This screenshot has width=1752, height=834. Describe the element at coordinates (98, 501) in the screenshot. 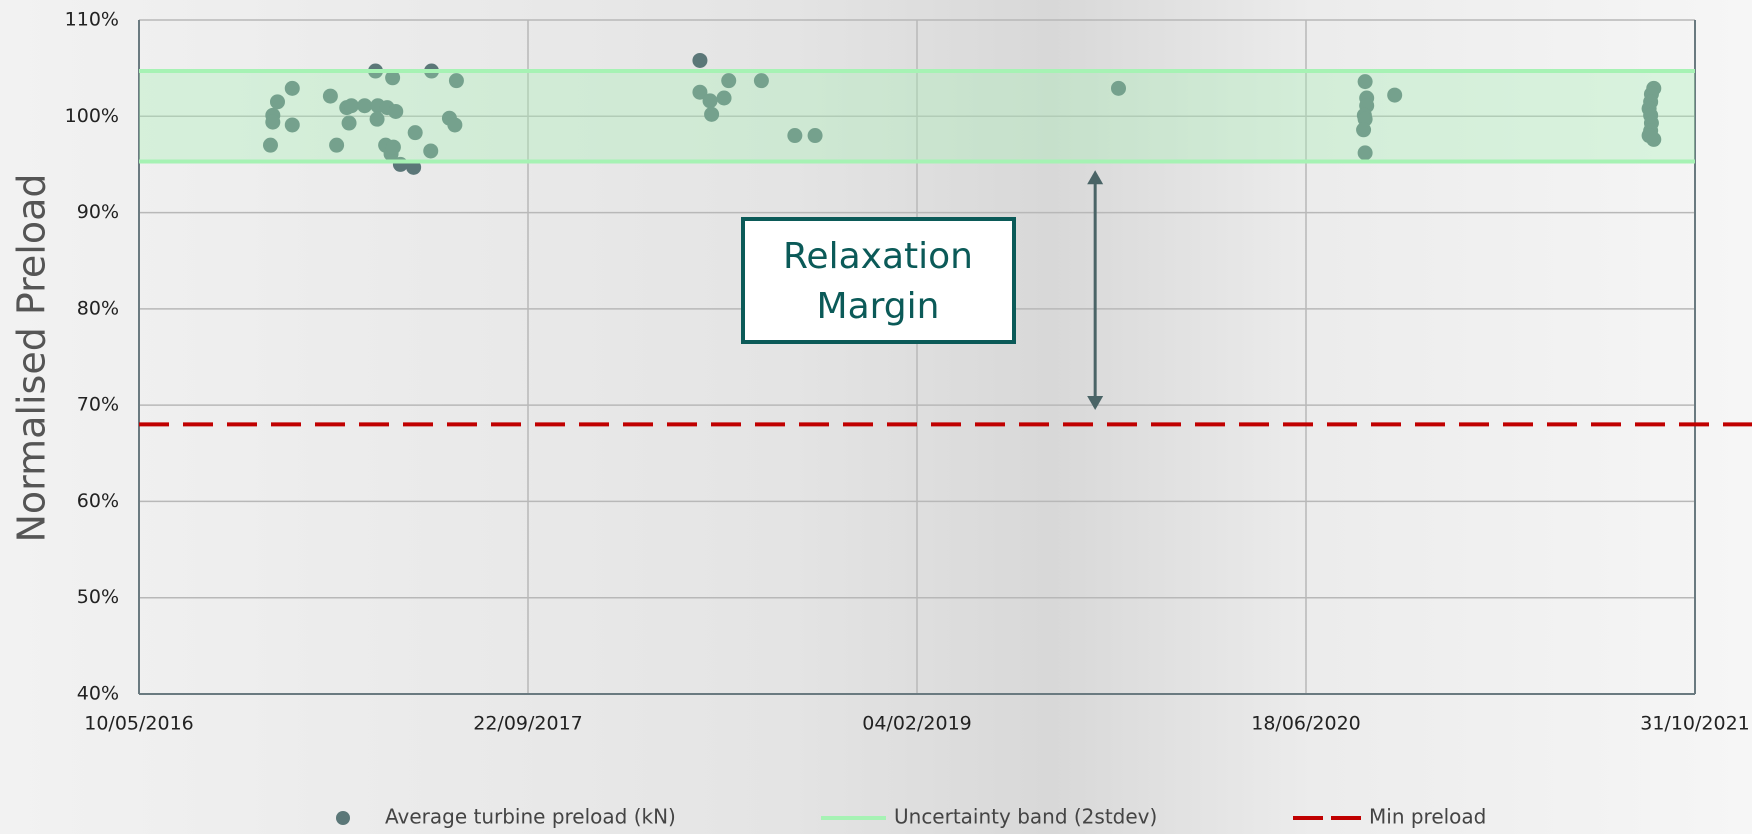

I see `y-tick-label: 60%` at that location.